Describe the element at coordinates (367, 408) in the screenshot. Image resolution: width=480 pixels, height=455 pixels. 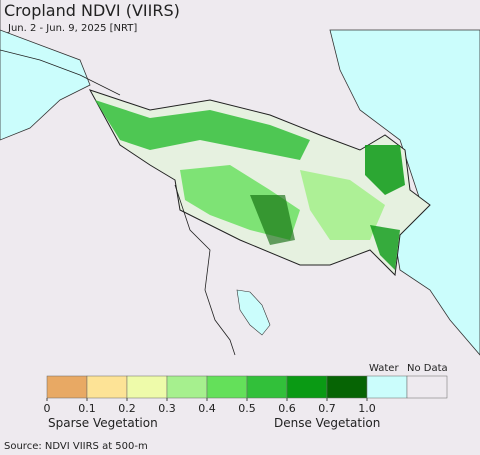
I see `tick-label: 1.0` at that location.